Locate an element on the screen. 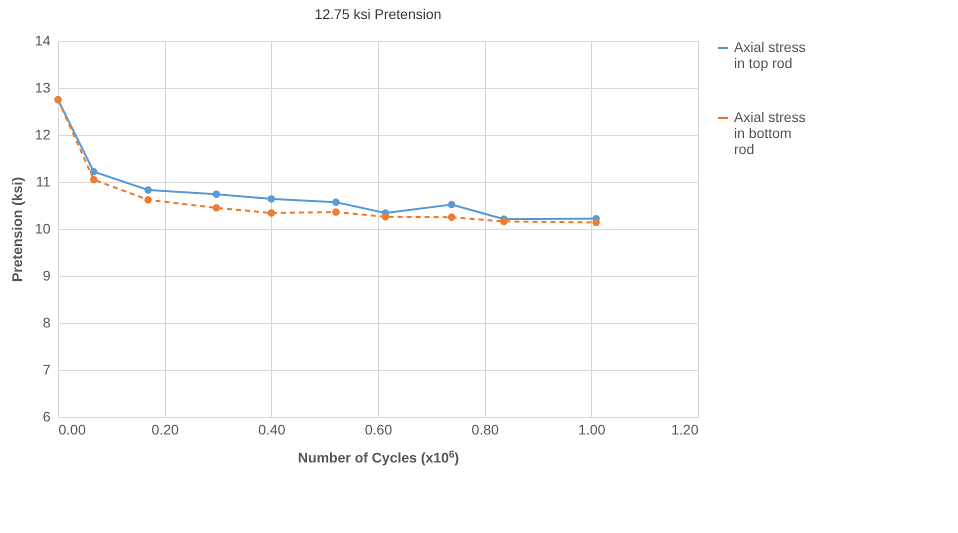  y-tick-label: 9 is located at coordinates (46, 276).